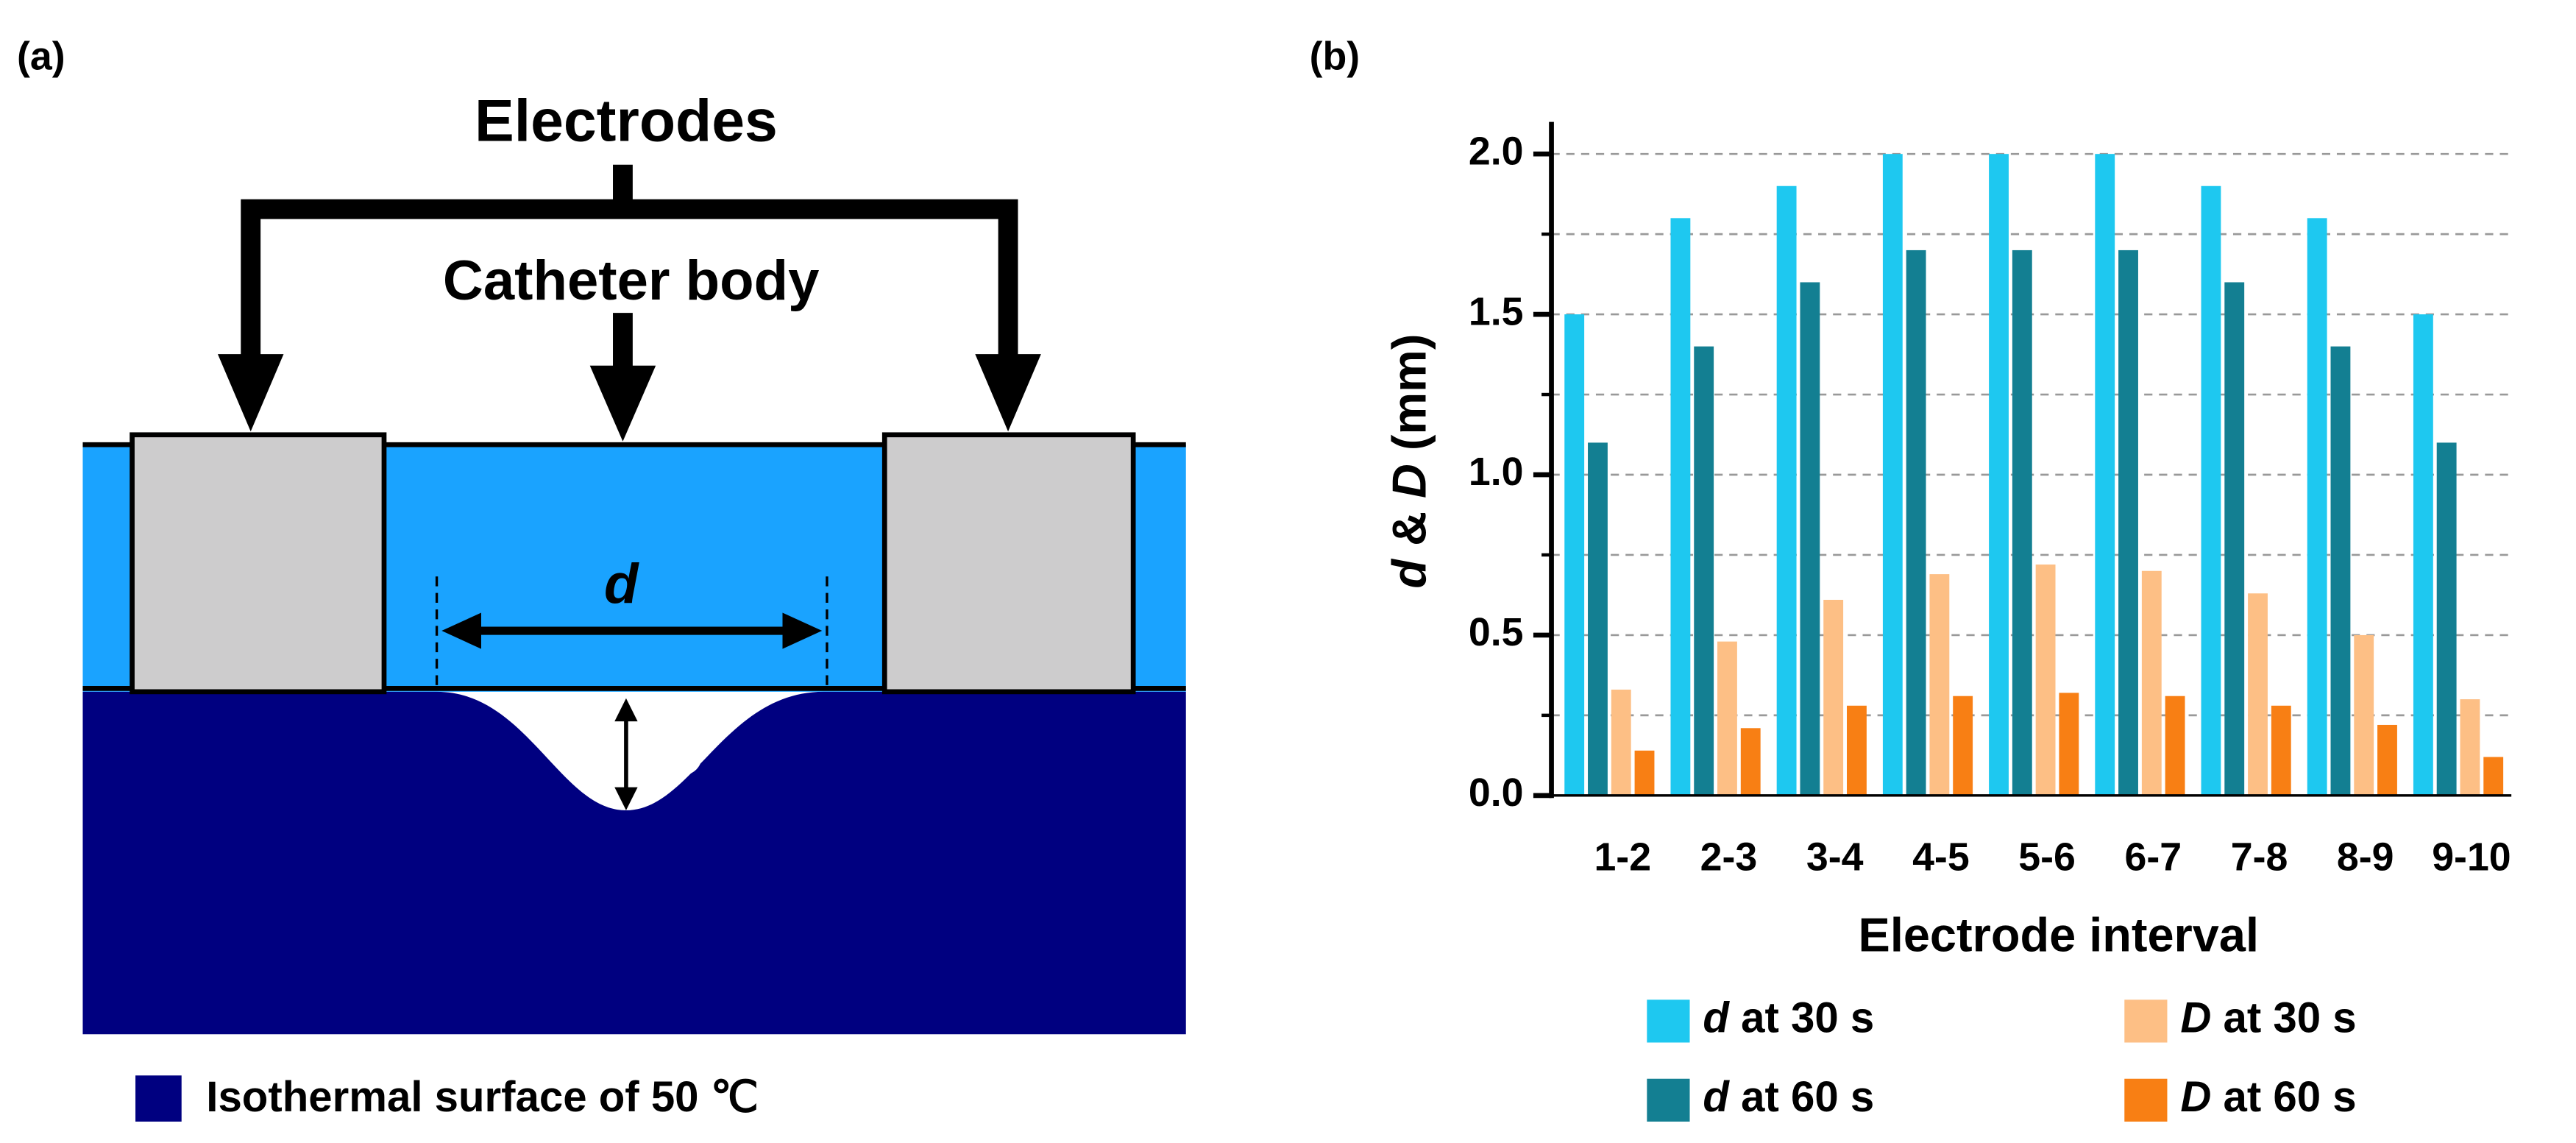 This screenshot has width=2576, height=1143. What do you see at coordinates (2259, 857) in the screenshot?
I see `x-tick-label: 7-8` at bounding box center [2259, 857].